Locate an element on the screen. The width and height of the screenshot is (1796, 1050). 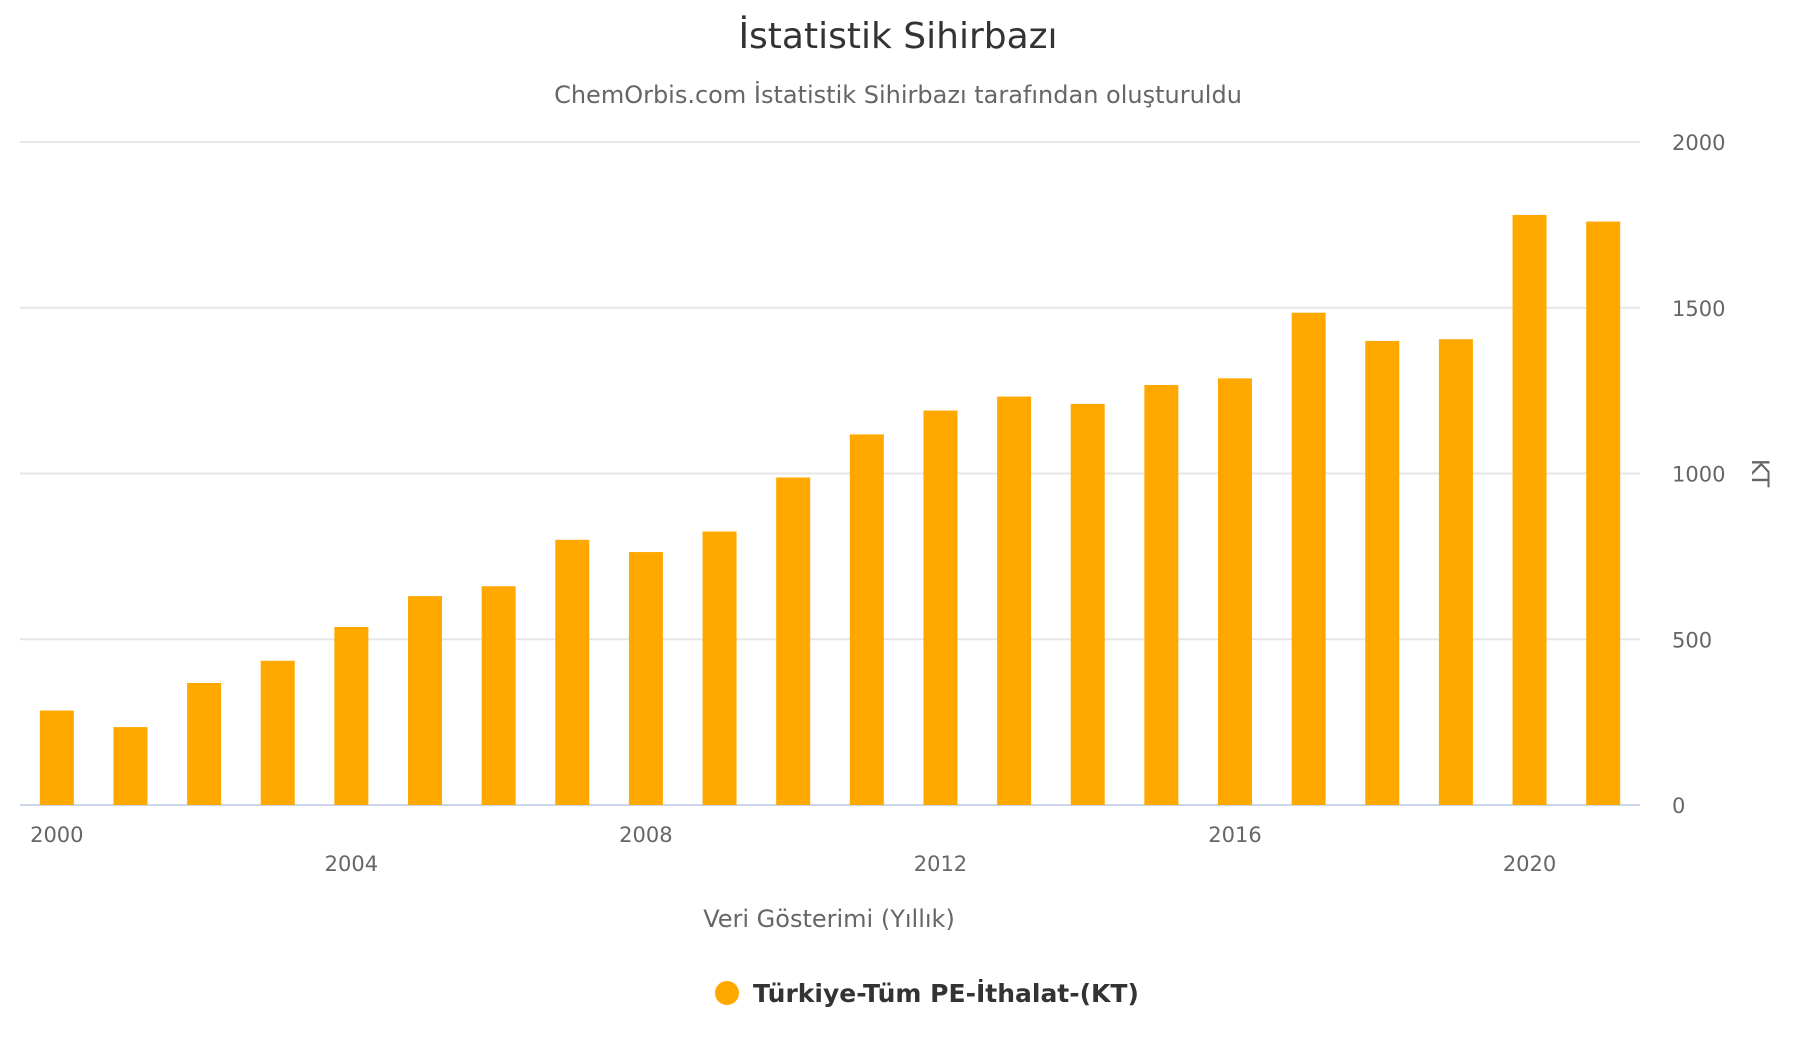
y-tick-label: 500 is located at coordinates (1692, 640).